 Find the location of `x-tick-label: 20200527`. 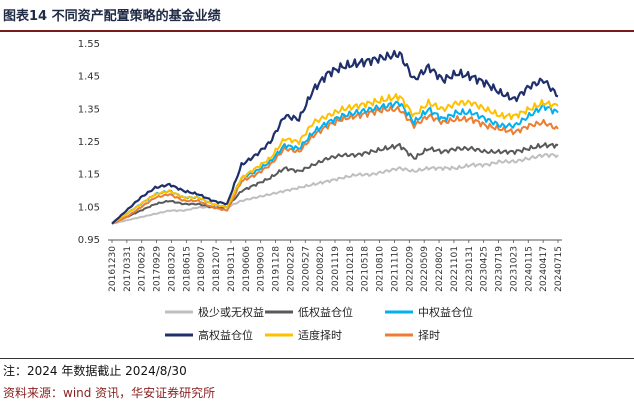

x-tick-label: 20200527 is located at coordinates (306, 269).